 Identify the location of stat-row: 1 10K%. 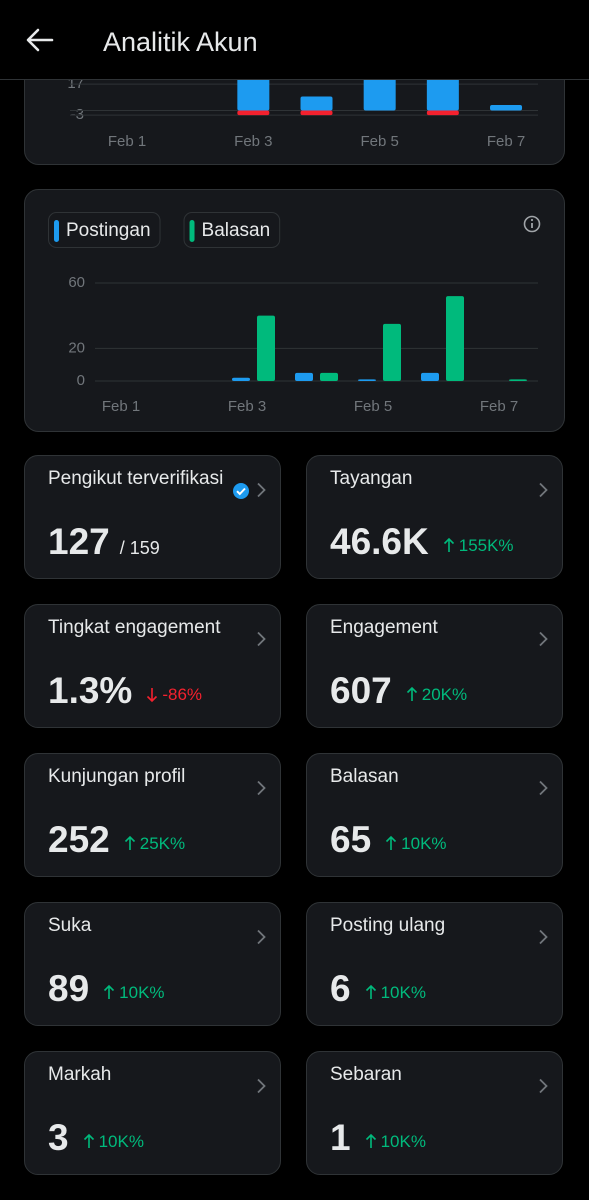
(378, 1138).